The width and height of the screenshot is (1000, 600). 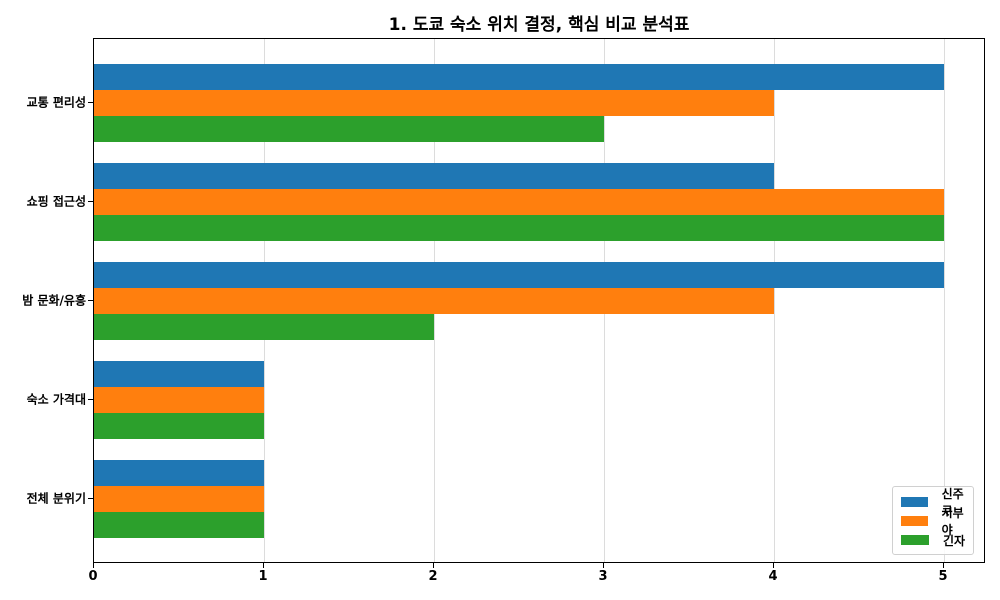 What do you see at coordinates (56, 102) in the screenshot?
I see `y-tick-label: 교통 편리성` at bounding box center [56, 102].